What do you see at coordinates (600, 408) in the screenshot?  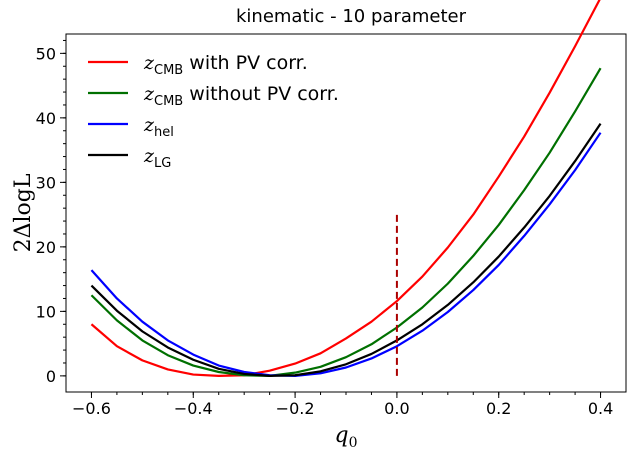 I see `x-tick-label: 0.4` at bounding box center [600, 408].